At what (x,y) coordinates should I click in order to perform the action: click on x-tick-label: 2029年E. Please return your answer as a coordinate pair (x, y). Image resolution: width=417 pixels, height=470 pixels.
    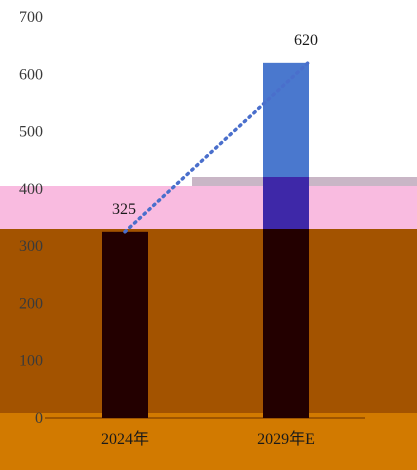
    Looking at the image, I should click on (286, 439).